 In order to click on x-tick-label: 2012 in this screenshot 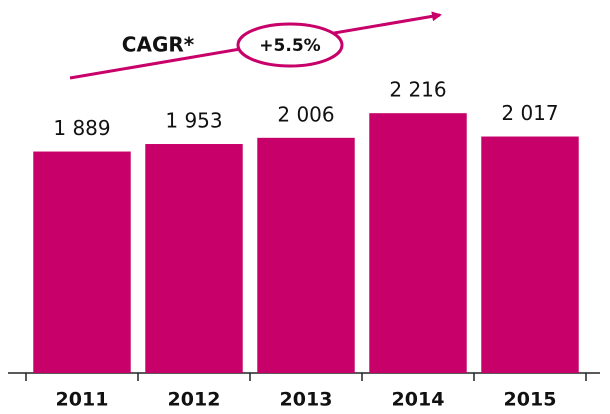, I will do `click(194, 400)`.